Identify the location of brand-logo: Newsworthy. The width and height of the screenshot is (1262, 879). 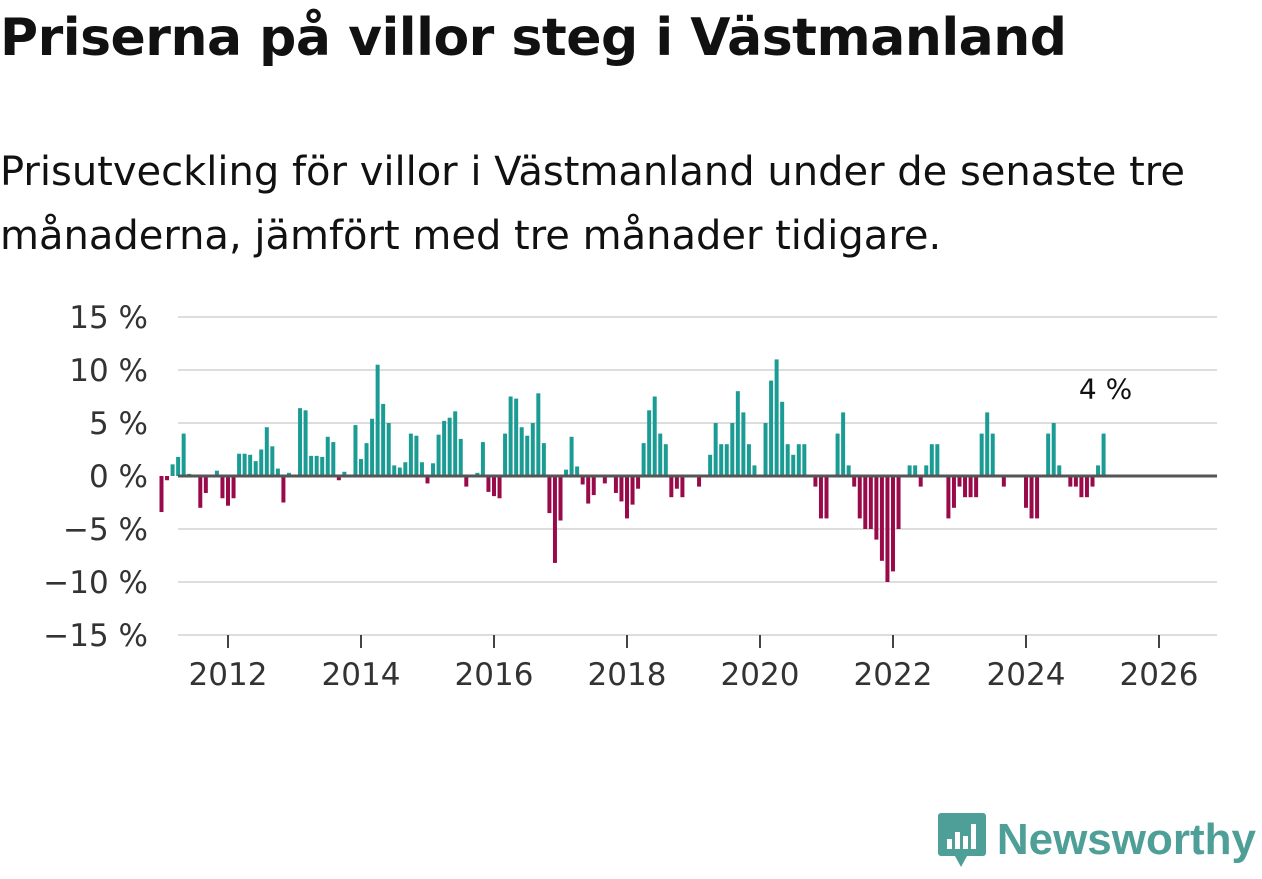
(1096, 840).